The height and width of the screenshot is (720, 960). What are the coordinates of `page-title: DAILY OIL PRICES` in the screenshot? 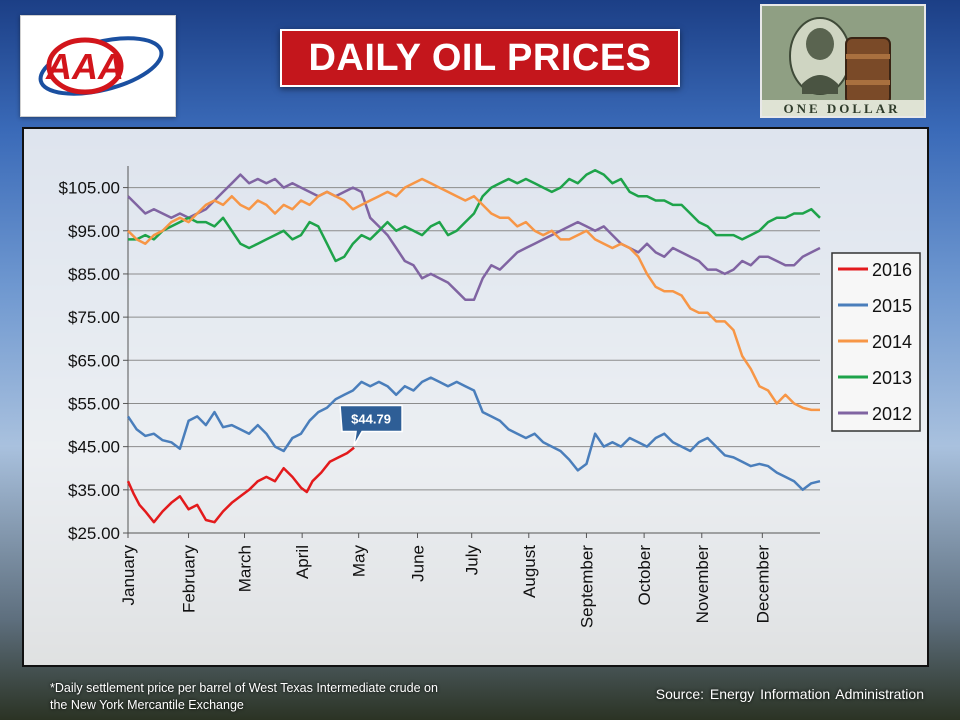 It's located at (480, 57).